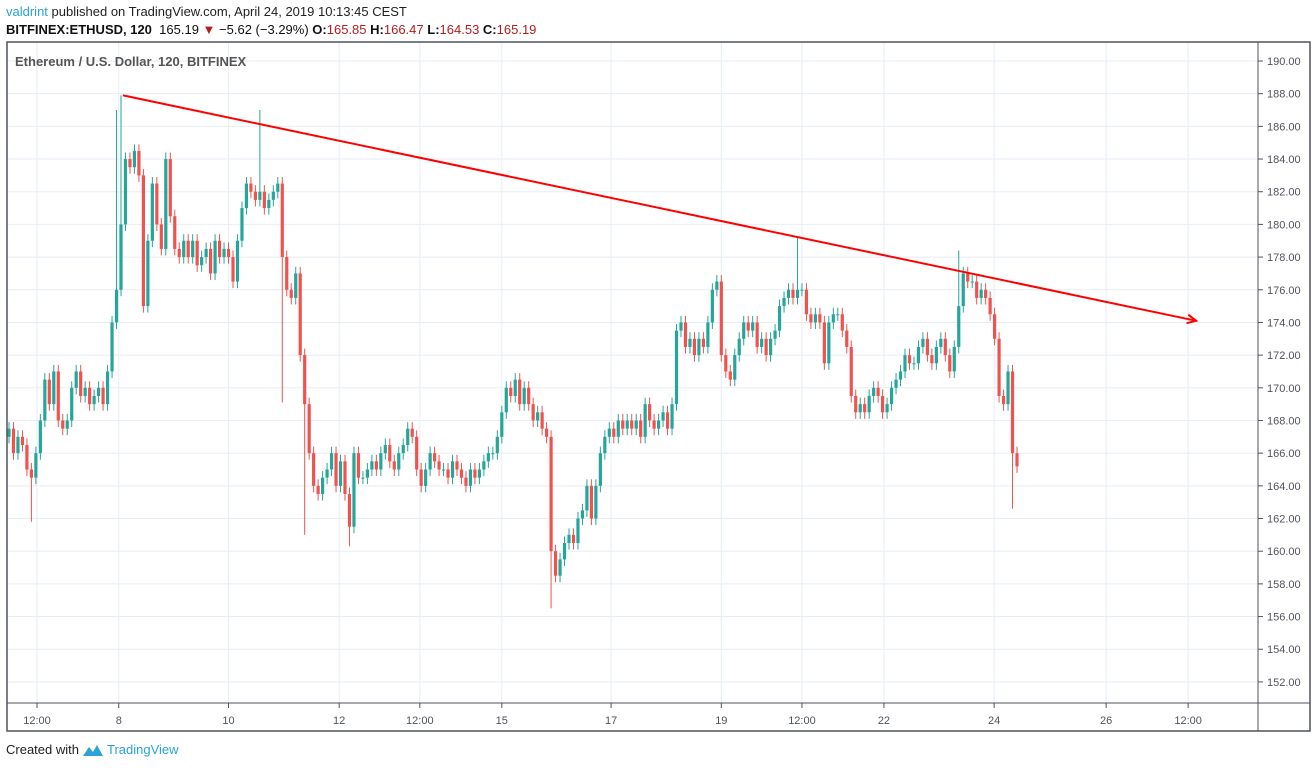 Image resolution: width=1316 pixels, height=768 pixels. What do you see at coordinates (1284, 650) in the screenshot?
I see `price-tick-label: 154.00` at bounding box center [1284, 650].